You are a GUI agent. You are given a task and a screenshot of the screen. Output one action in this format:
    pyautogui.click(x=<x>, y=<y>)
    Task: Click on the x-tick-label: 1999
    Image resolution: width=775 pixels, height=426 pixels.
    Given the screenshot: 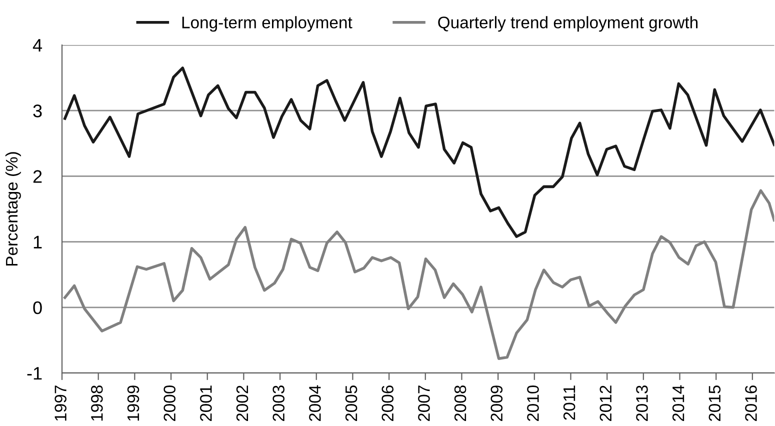 What is the action you would take?
    pyautogui.click(x=133, y=403)
    